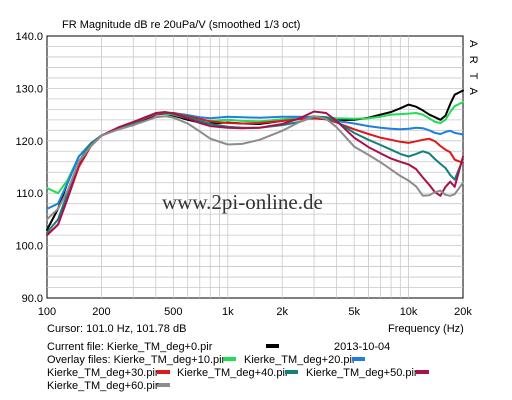  Describe the element at coordinates (173, 312) in the screenshot. I see `x-tick-label: 500` at that location.